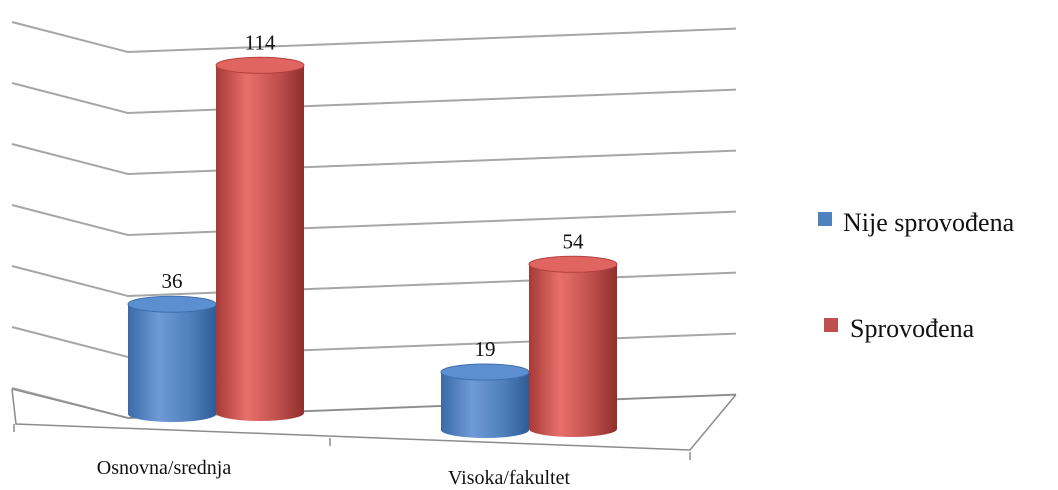 The height and width of the screenshot is (490, 1058). I want to click on data-label: 114, so click(260, 42).